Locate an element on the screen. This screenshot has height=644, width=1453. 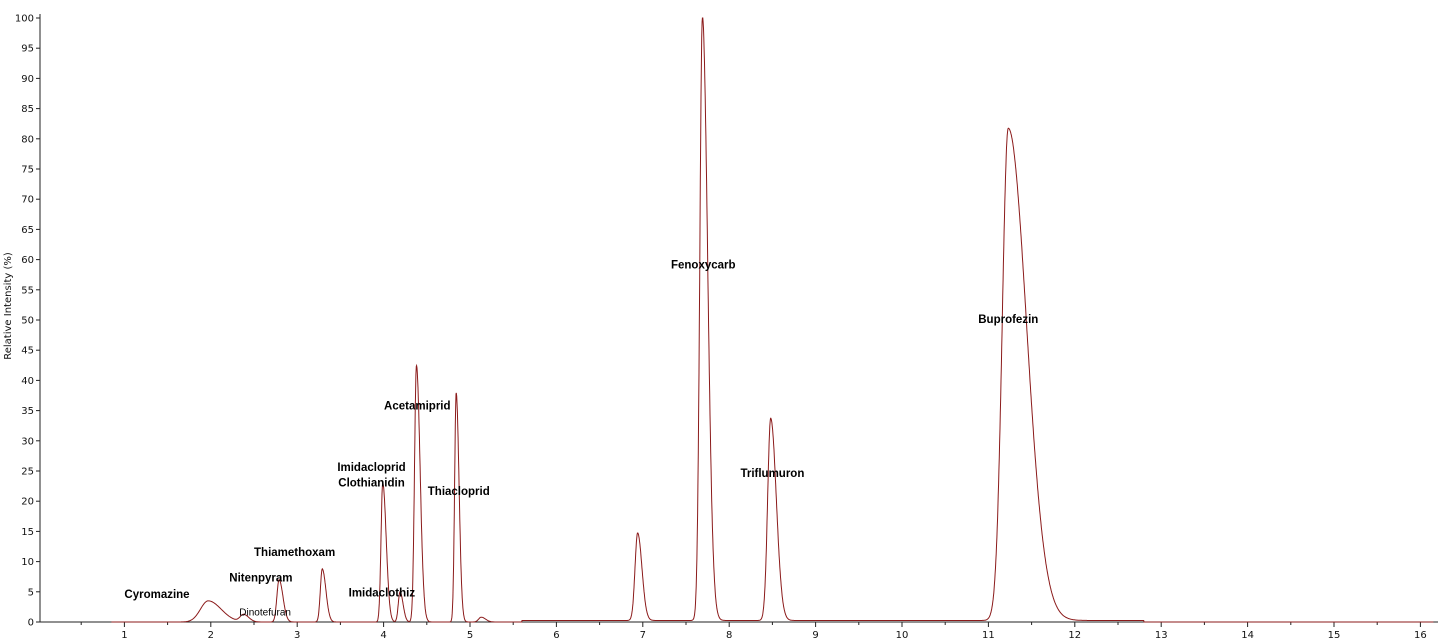
peak-label-nitenpyram: Nitenpyram is located at coordinates (260, 579).